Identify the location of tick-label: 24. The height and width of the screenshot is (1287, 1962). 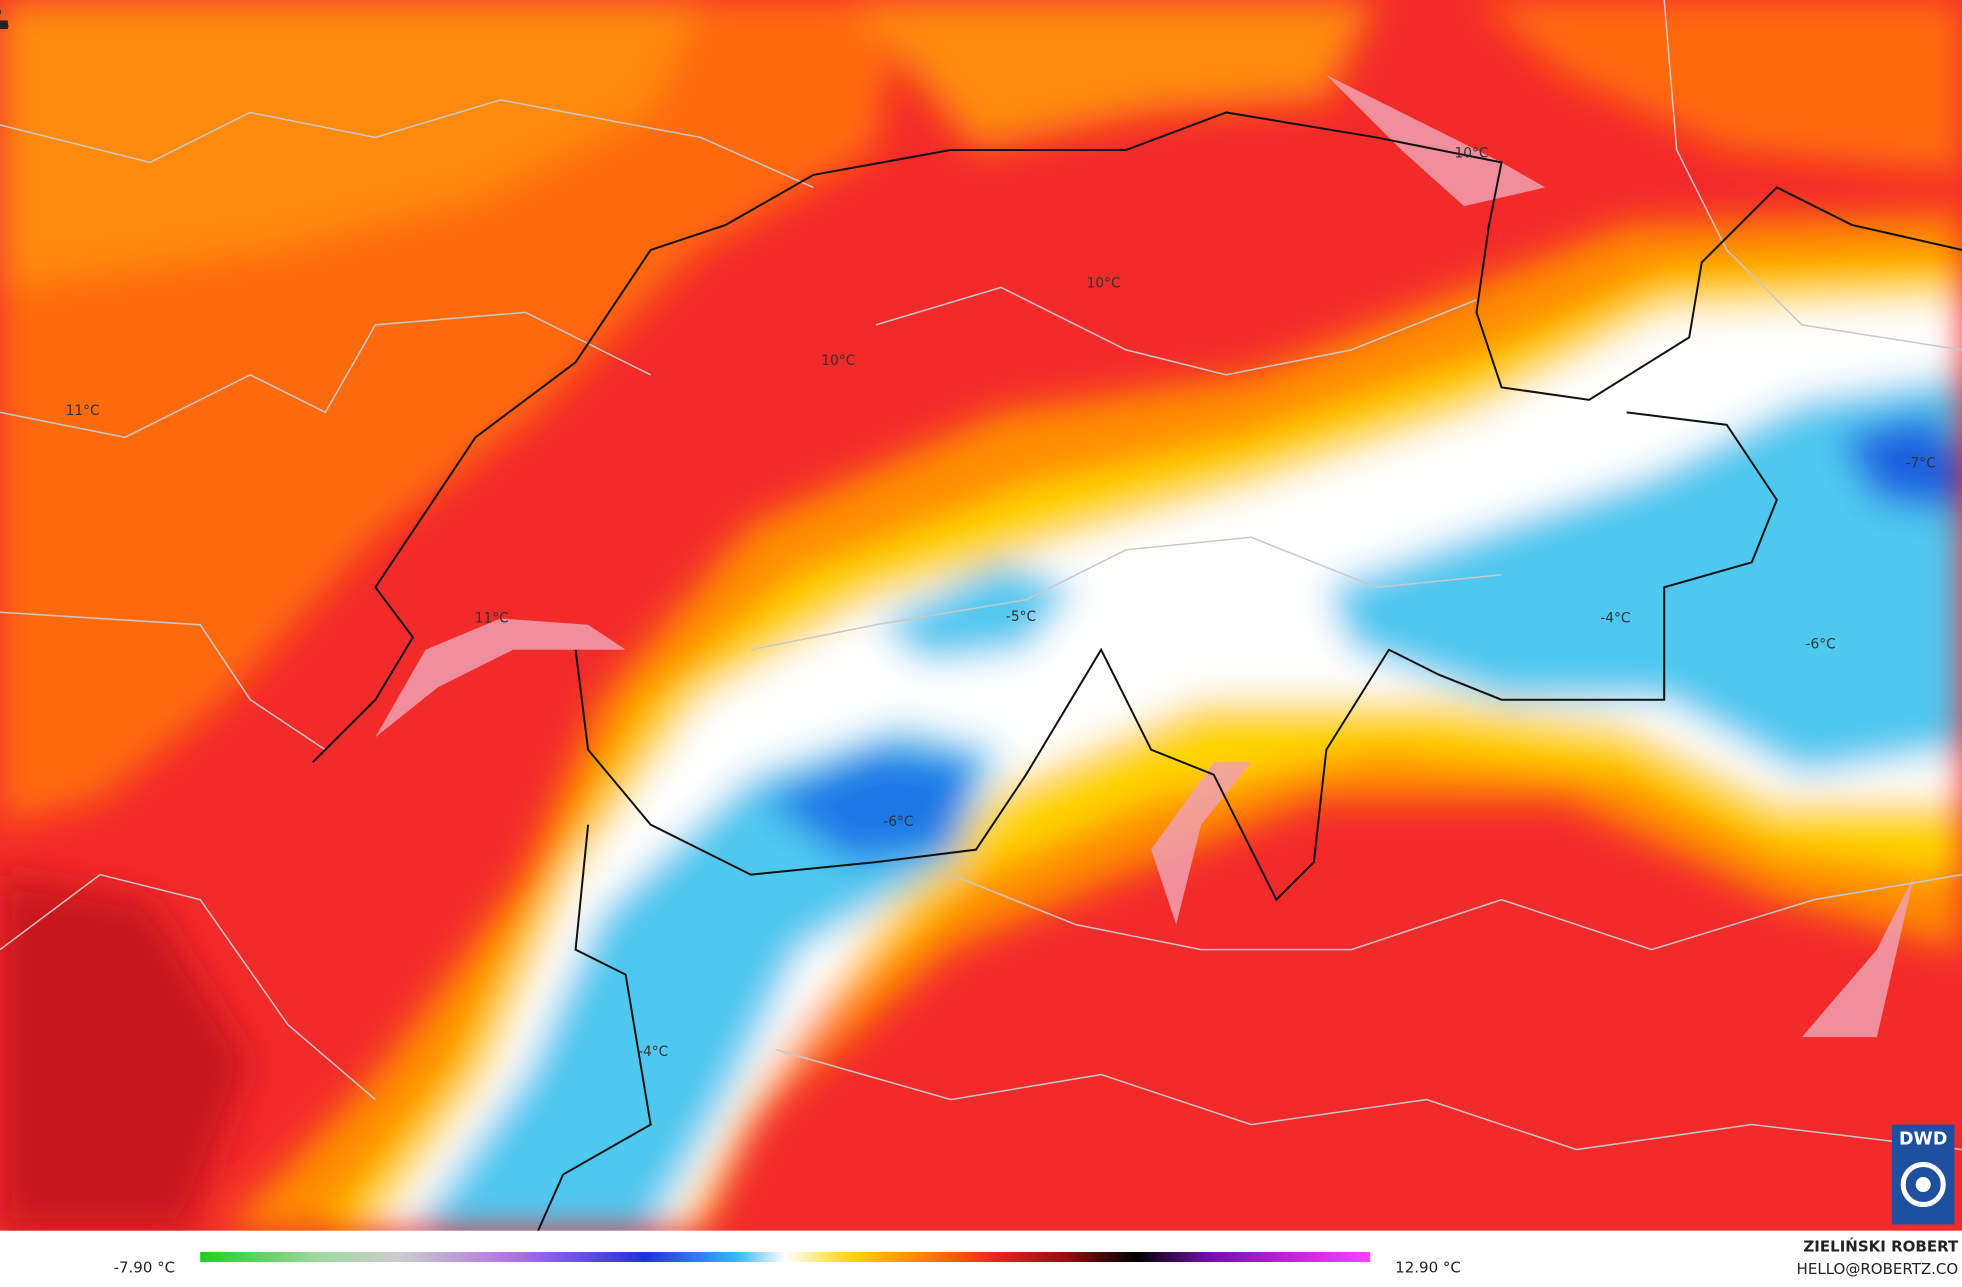
(3, 25).